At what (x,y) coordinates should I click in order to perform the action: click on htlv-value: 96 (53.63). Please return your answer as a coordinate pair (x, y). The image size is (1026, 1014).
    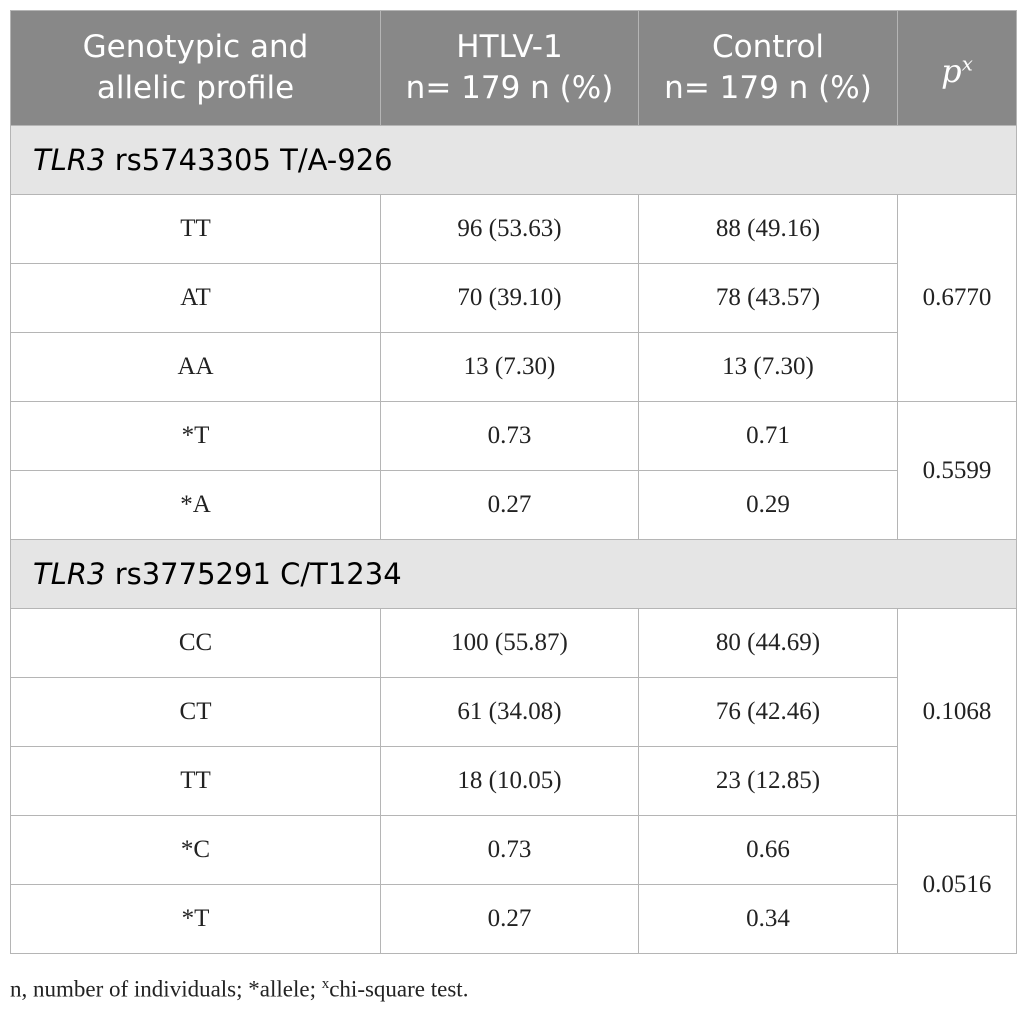
    Looking at the image, I should click on (509, 229).